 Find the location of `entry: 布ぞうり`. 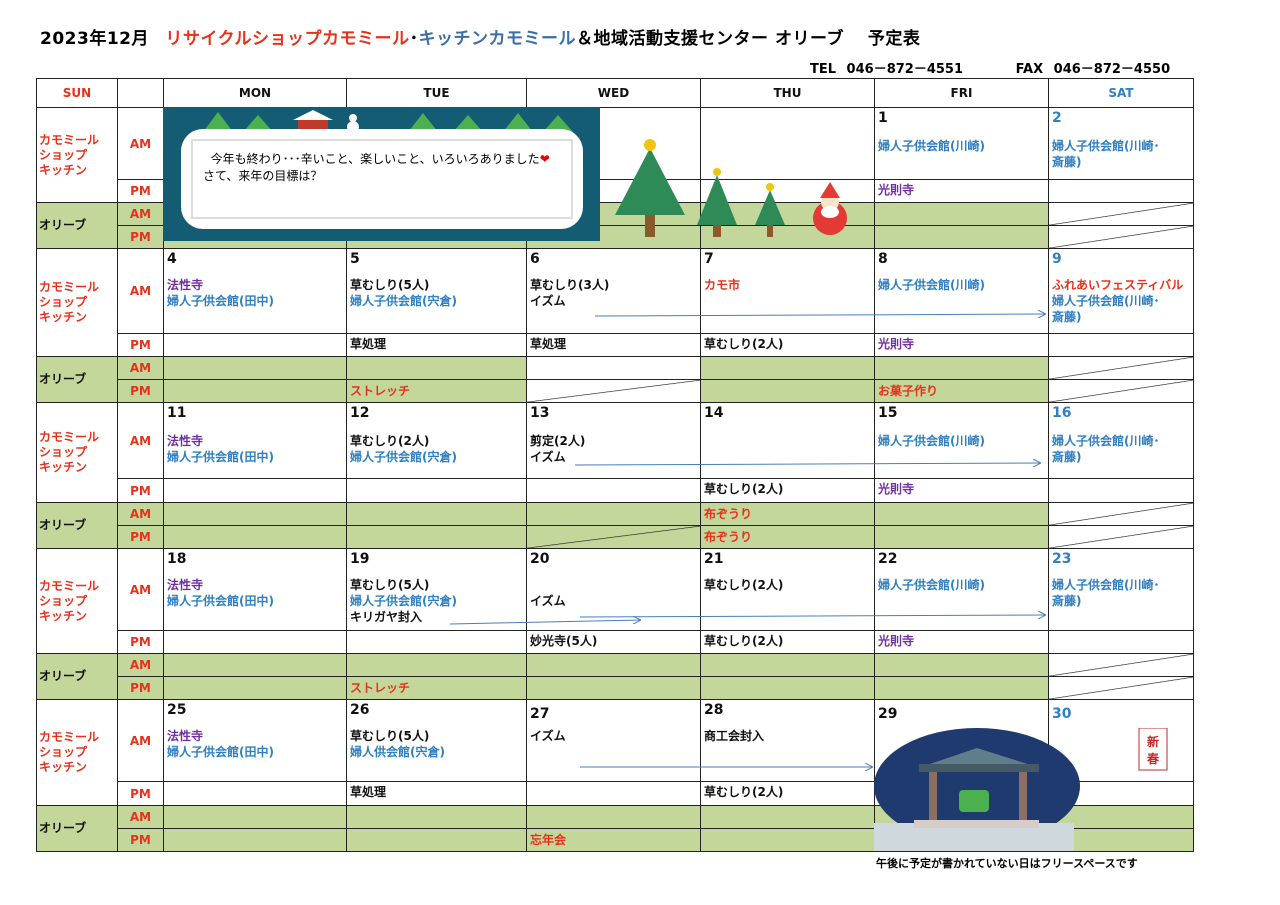

entry: 布ぞうり is located at coordinates (728, 514).